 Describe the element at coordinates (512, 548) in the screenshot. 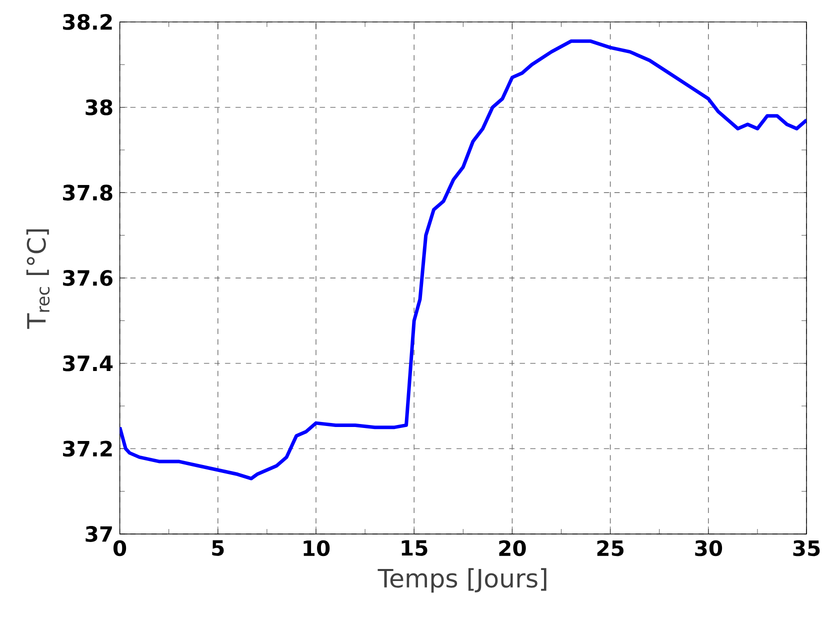

I see `x-tick-label: 20` at that location.